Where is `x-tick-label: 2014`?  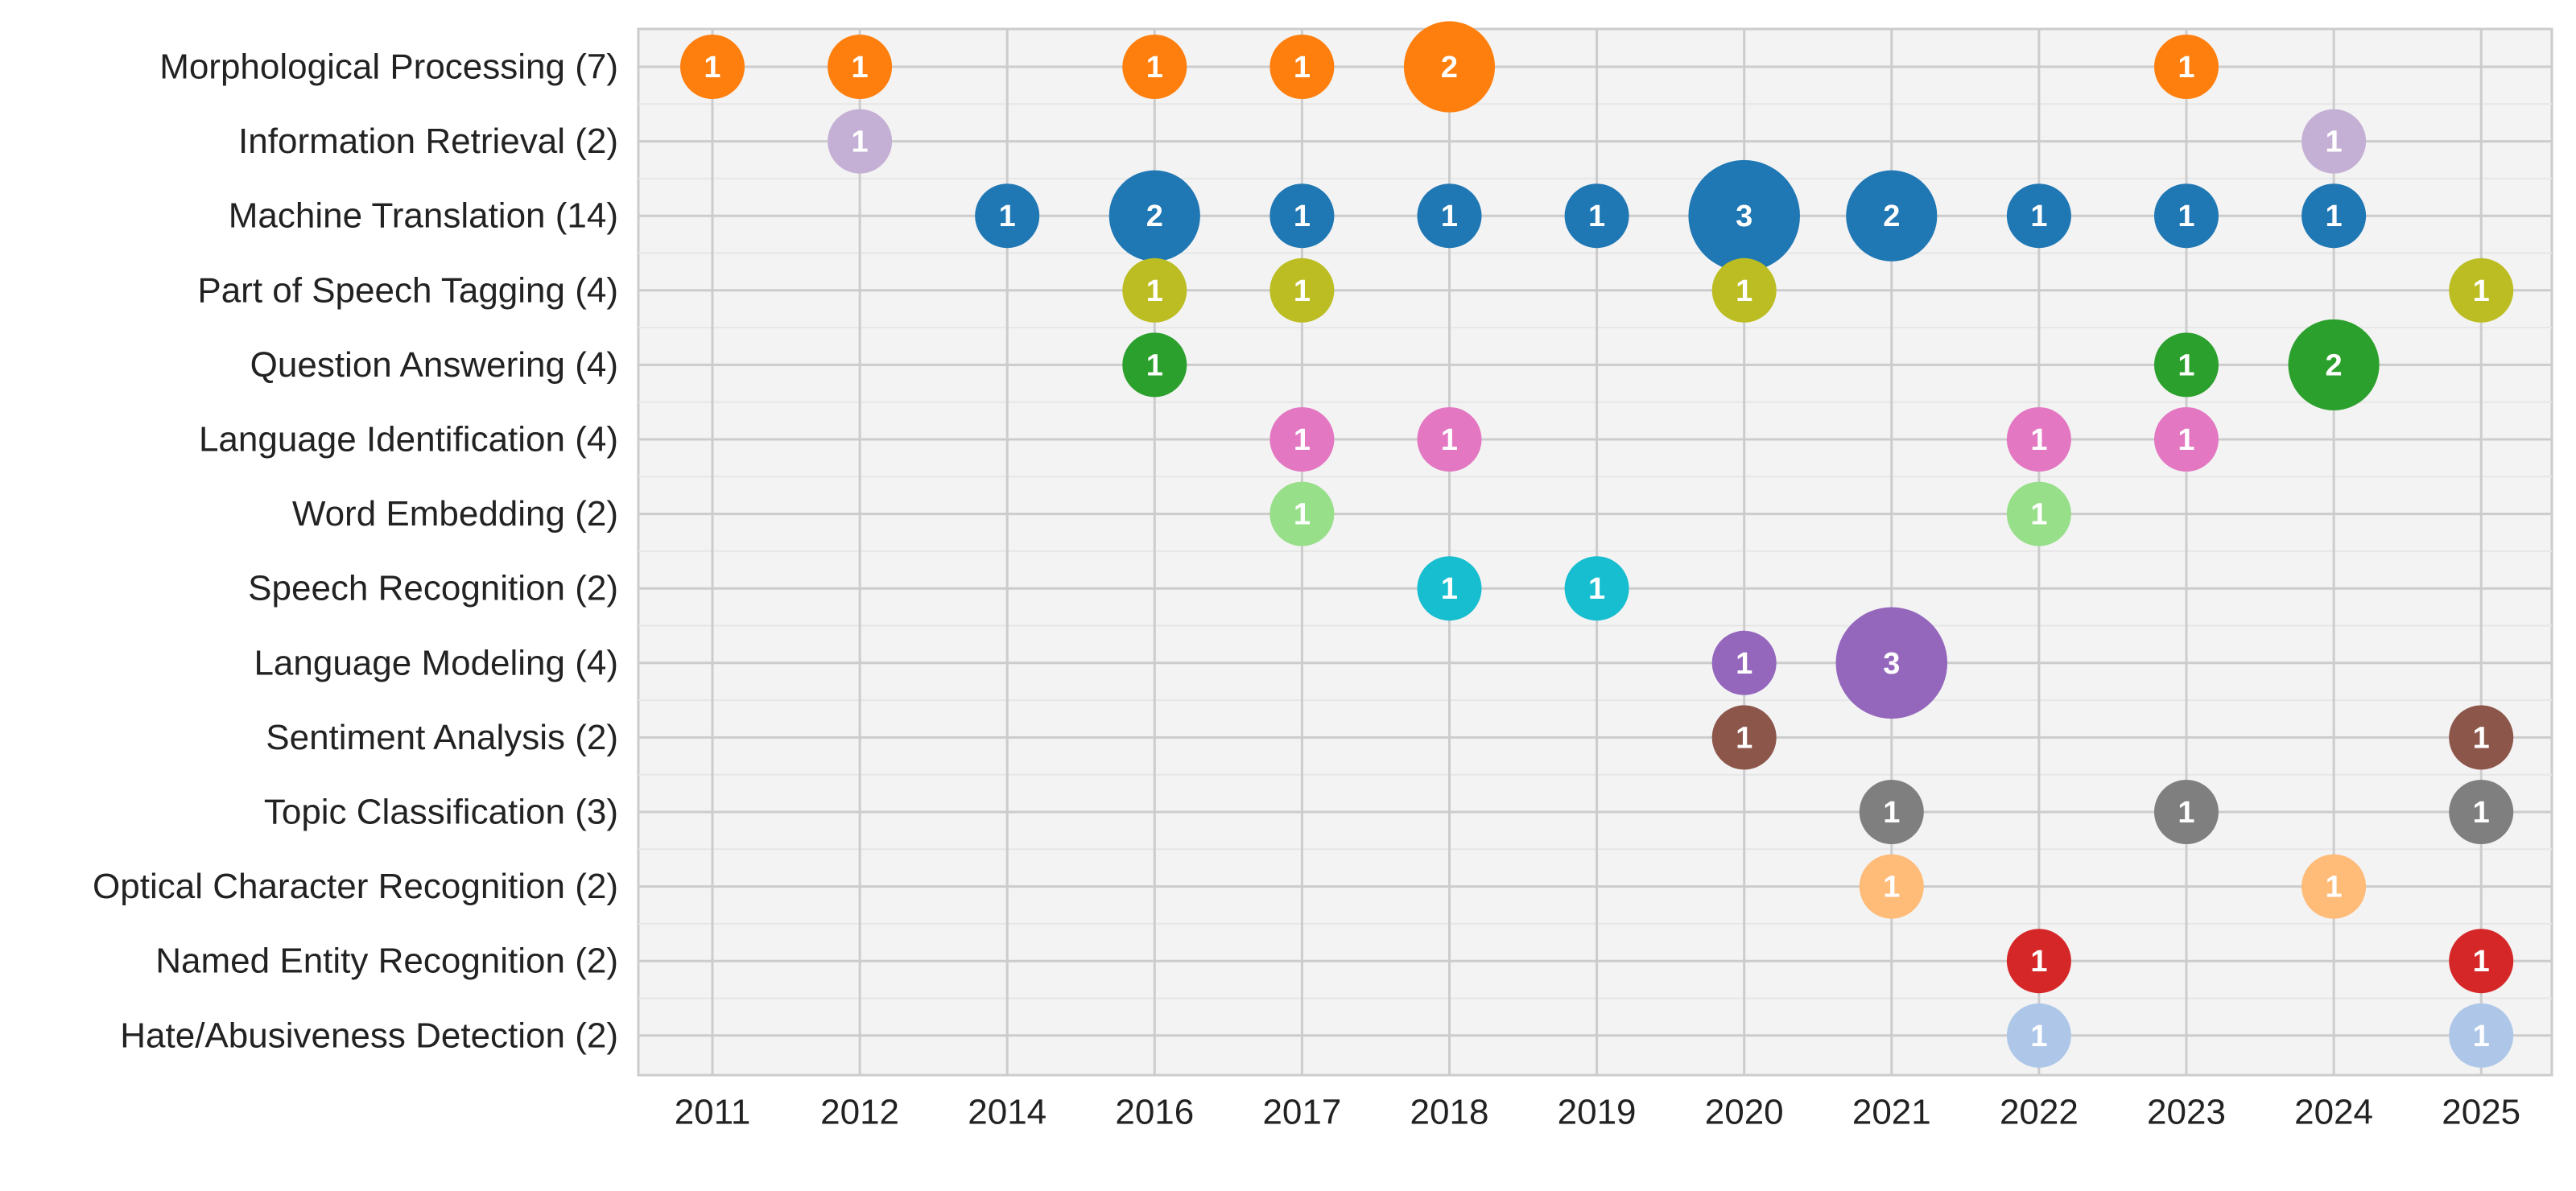 x-tick-label: 2014 is located at coordinates (1007, 1112).